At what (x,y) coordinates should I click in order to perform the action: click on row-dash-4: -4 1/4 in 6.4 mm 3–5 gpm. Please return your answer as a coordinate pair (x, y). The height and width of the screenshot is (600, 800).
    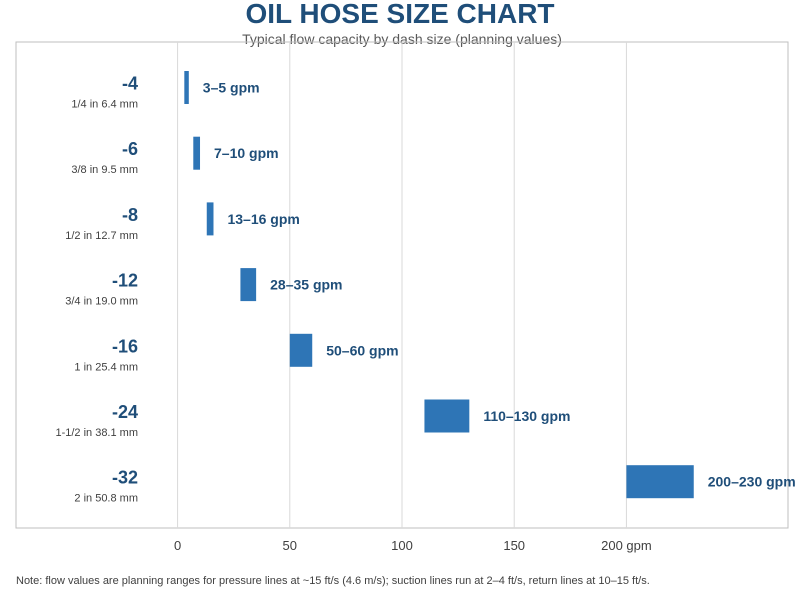
    Looking at the image, I should click on (165, 91).